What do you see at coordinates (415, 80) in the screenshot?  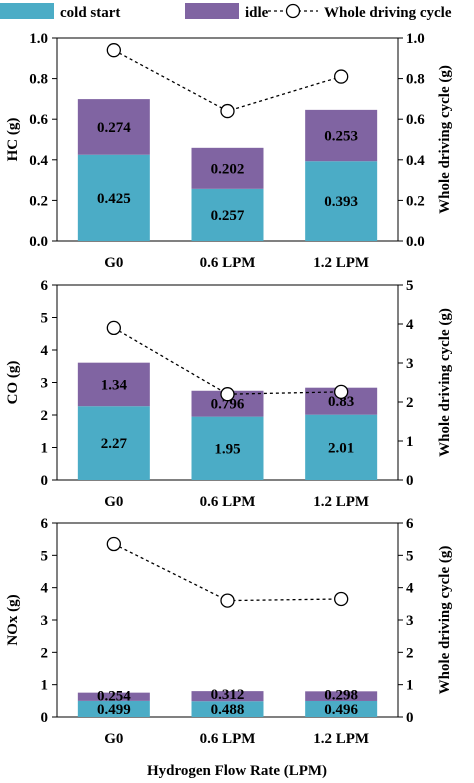 I see `y2-tick-label: 0.8` at bounding box center [415, 80].